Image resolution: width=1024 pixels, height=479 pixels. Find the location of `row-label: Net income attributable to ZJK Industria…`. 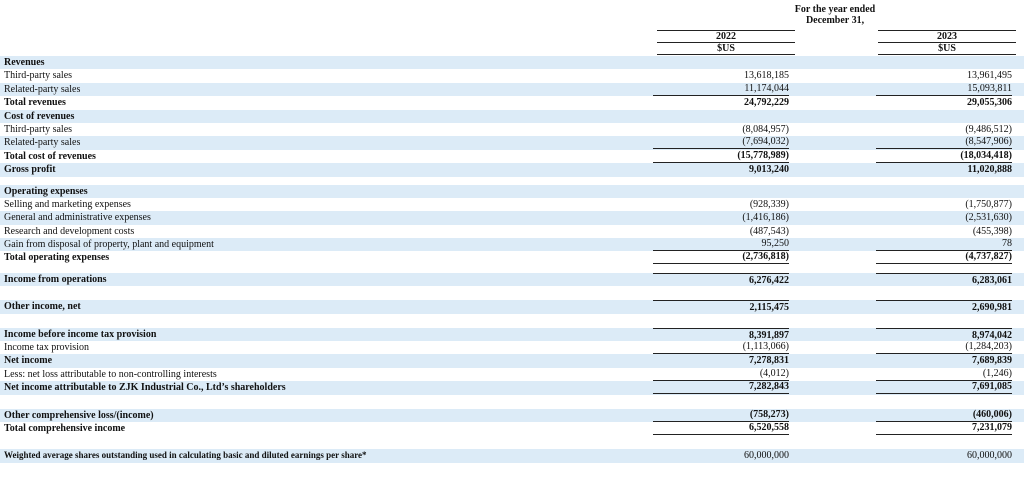

row-label: Net income attributable to ZJK Industria… is located at coordinates (145, 388).